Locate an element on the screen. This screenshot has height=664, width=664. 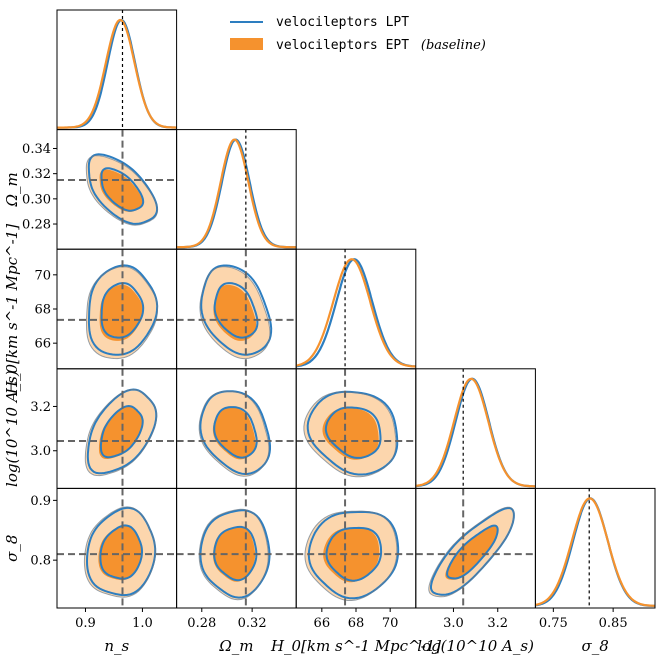
y-axis-label-4: σ_8 is located at coordinates (12, 548).